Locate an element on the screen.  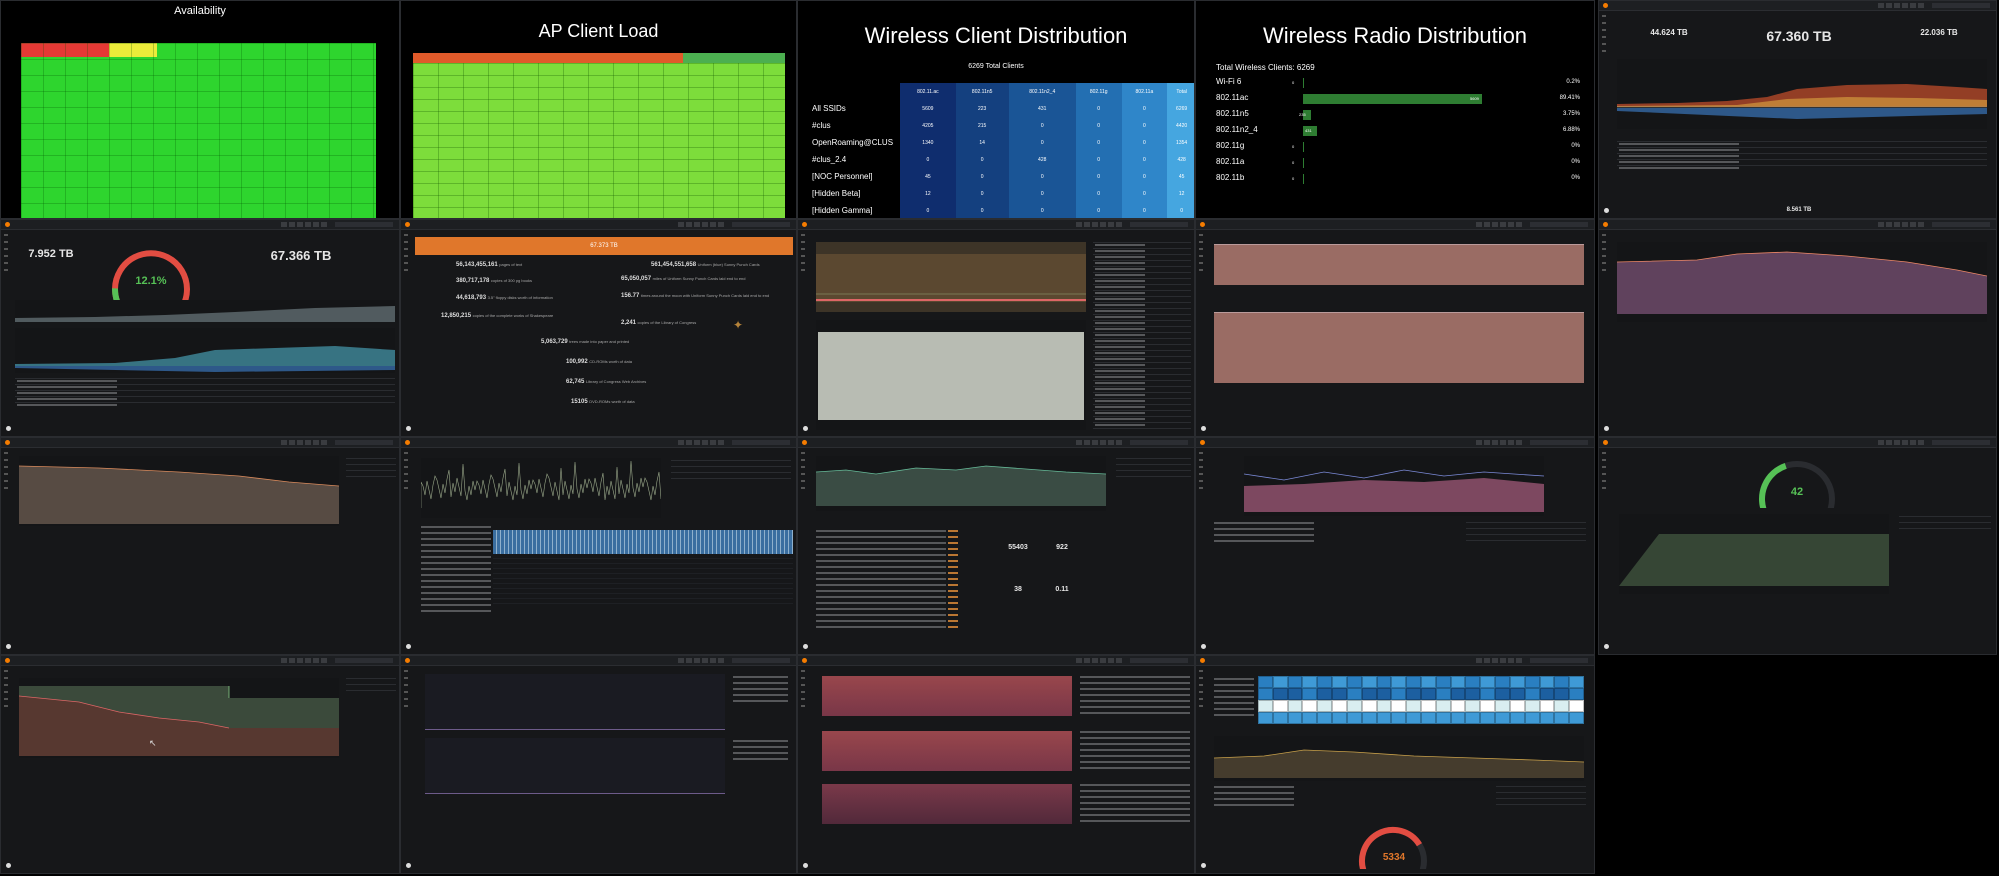
wcd-row: All SSIDs 5609 223 431 0 0 6269 is located at coordinates (996, 108).